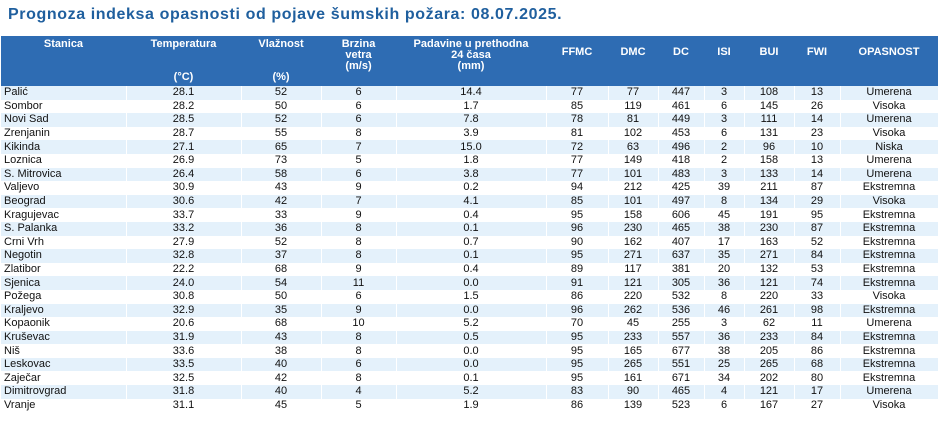  What do you see at coordinates (64, 228) in the screenshot?
I see `cell-stanica: S. Palanka` at bounding box center [64, 228].